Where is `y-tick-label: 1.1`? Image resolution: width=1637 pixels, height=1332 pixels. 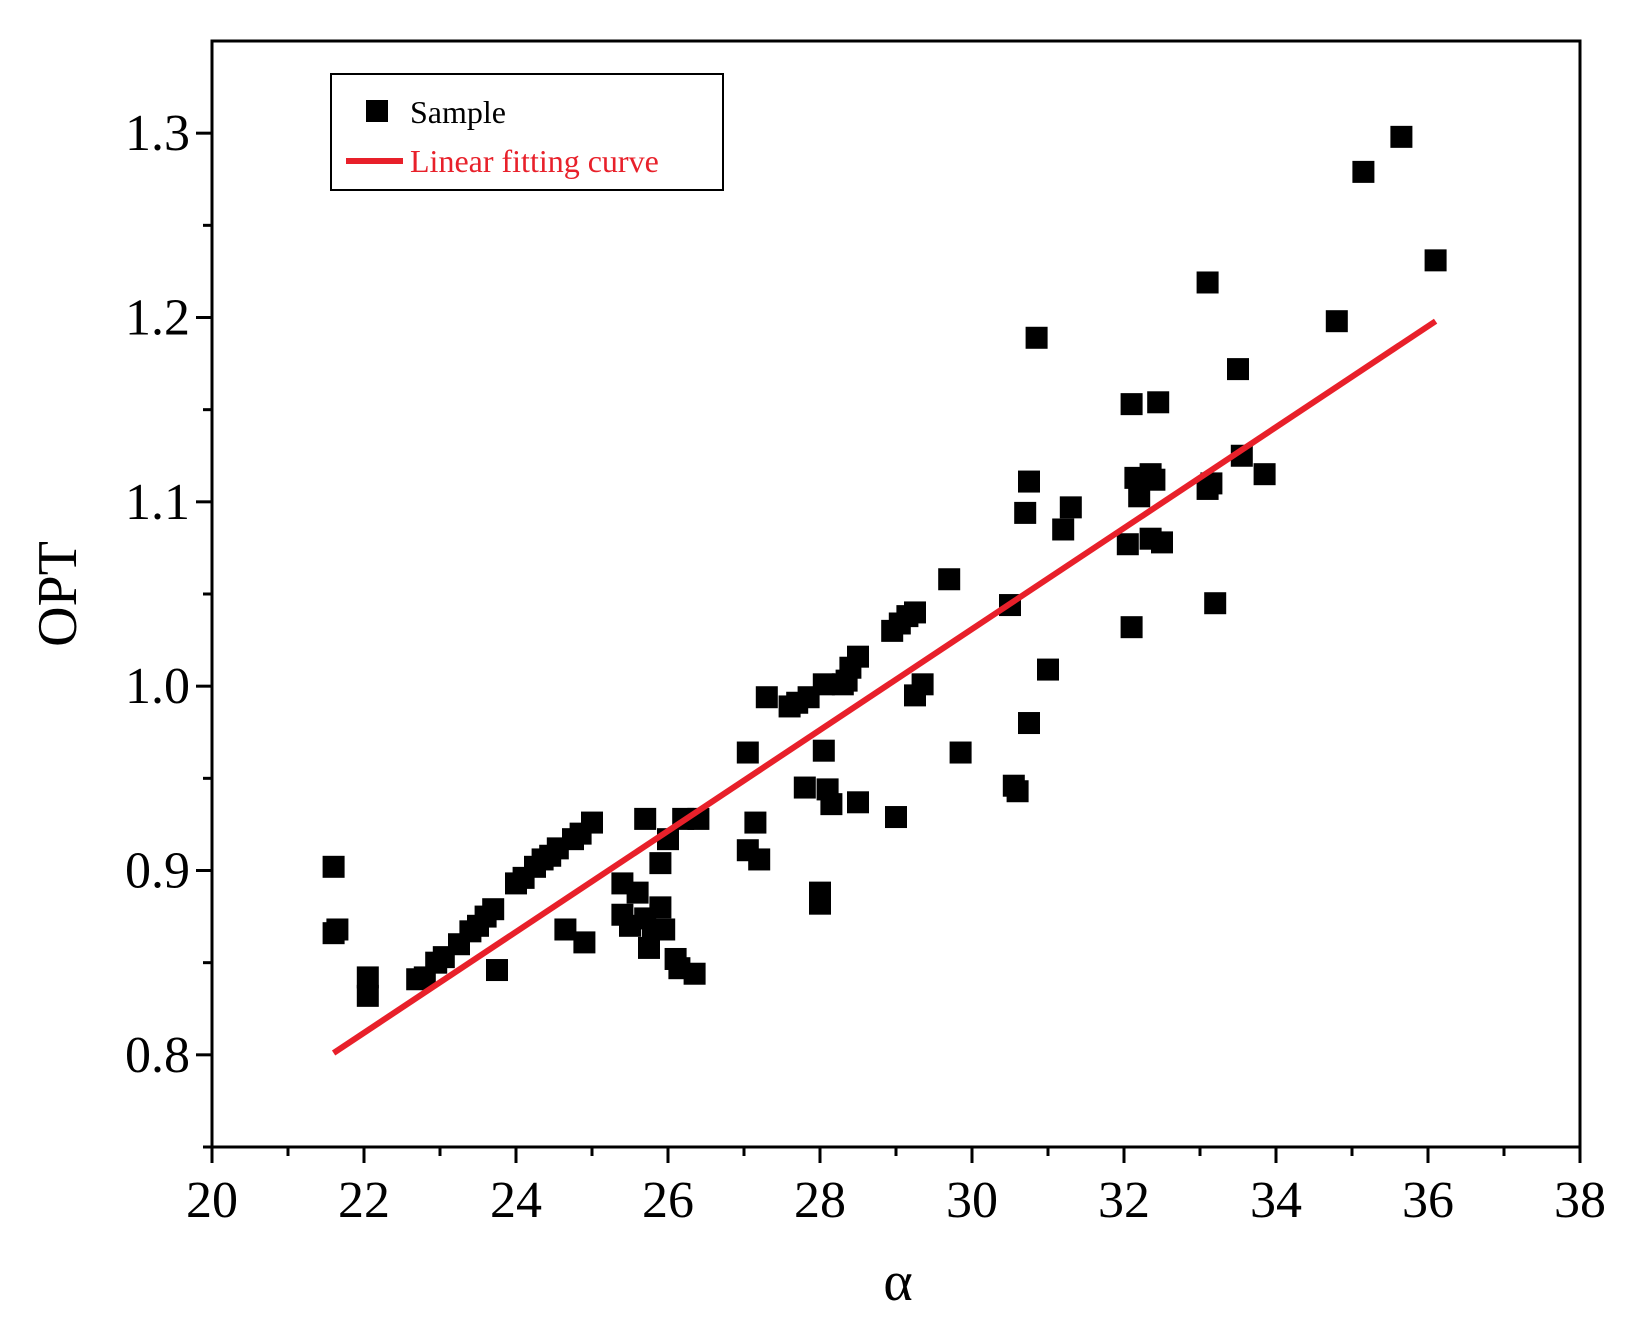
y-tick-label: 1.1 is located at coordinates (157, 502).